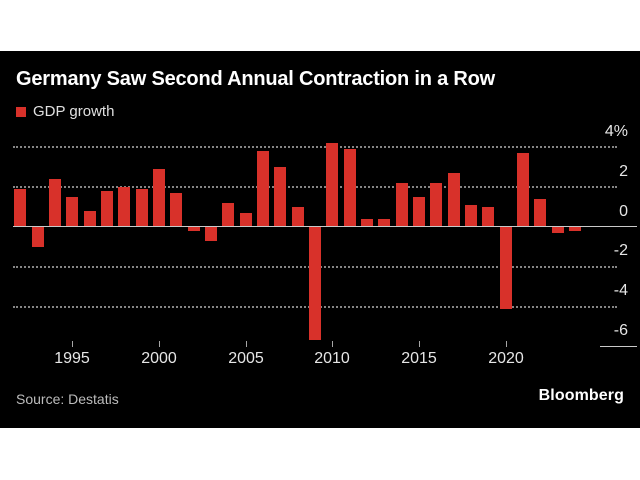 The height and width of the screenshot is (480, 640). I want to click on y-axis-label-4: 4%, so click(616, 131).